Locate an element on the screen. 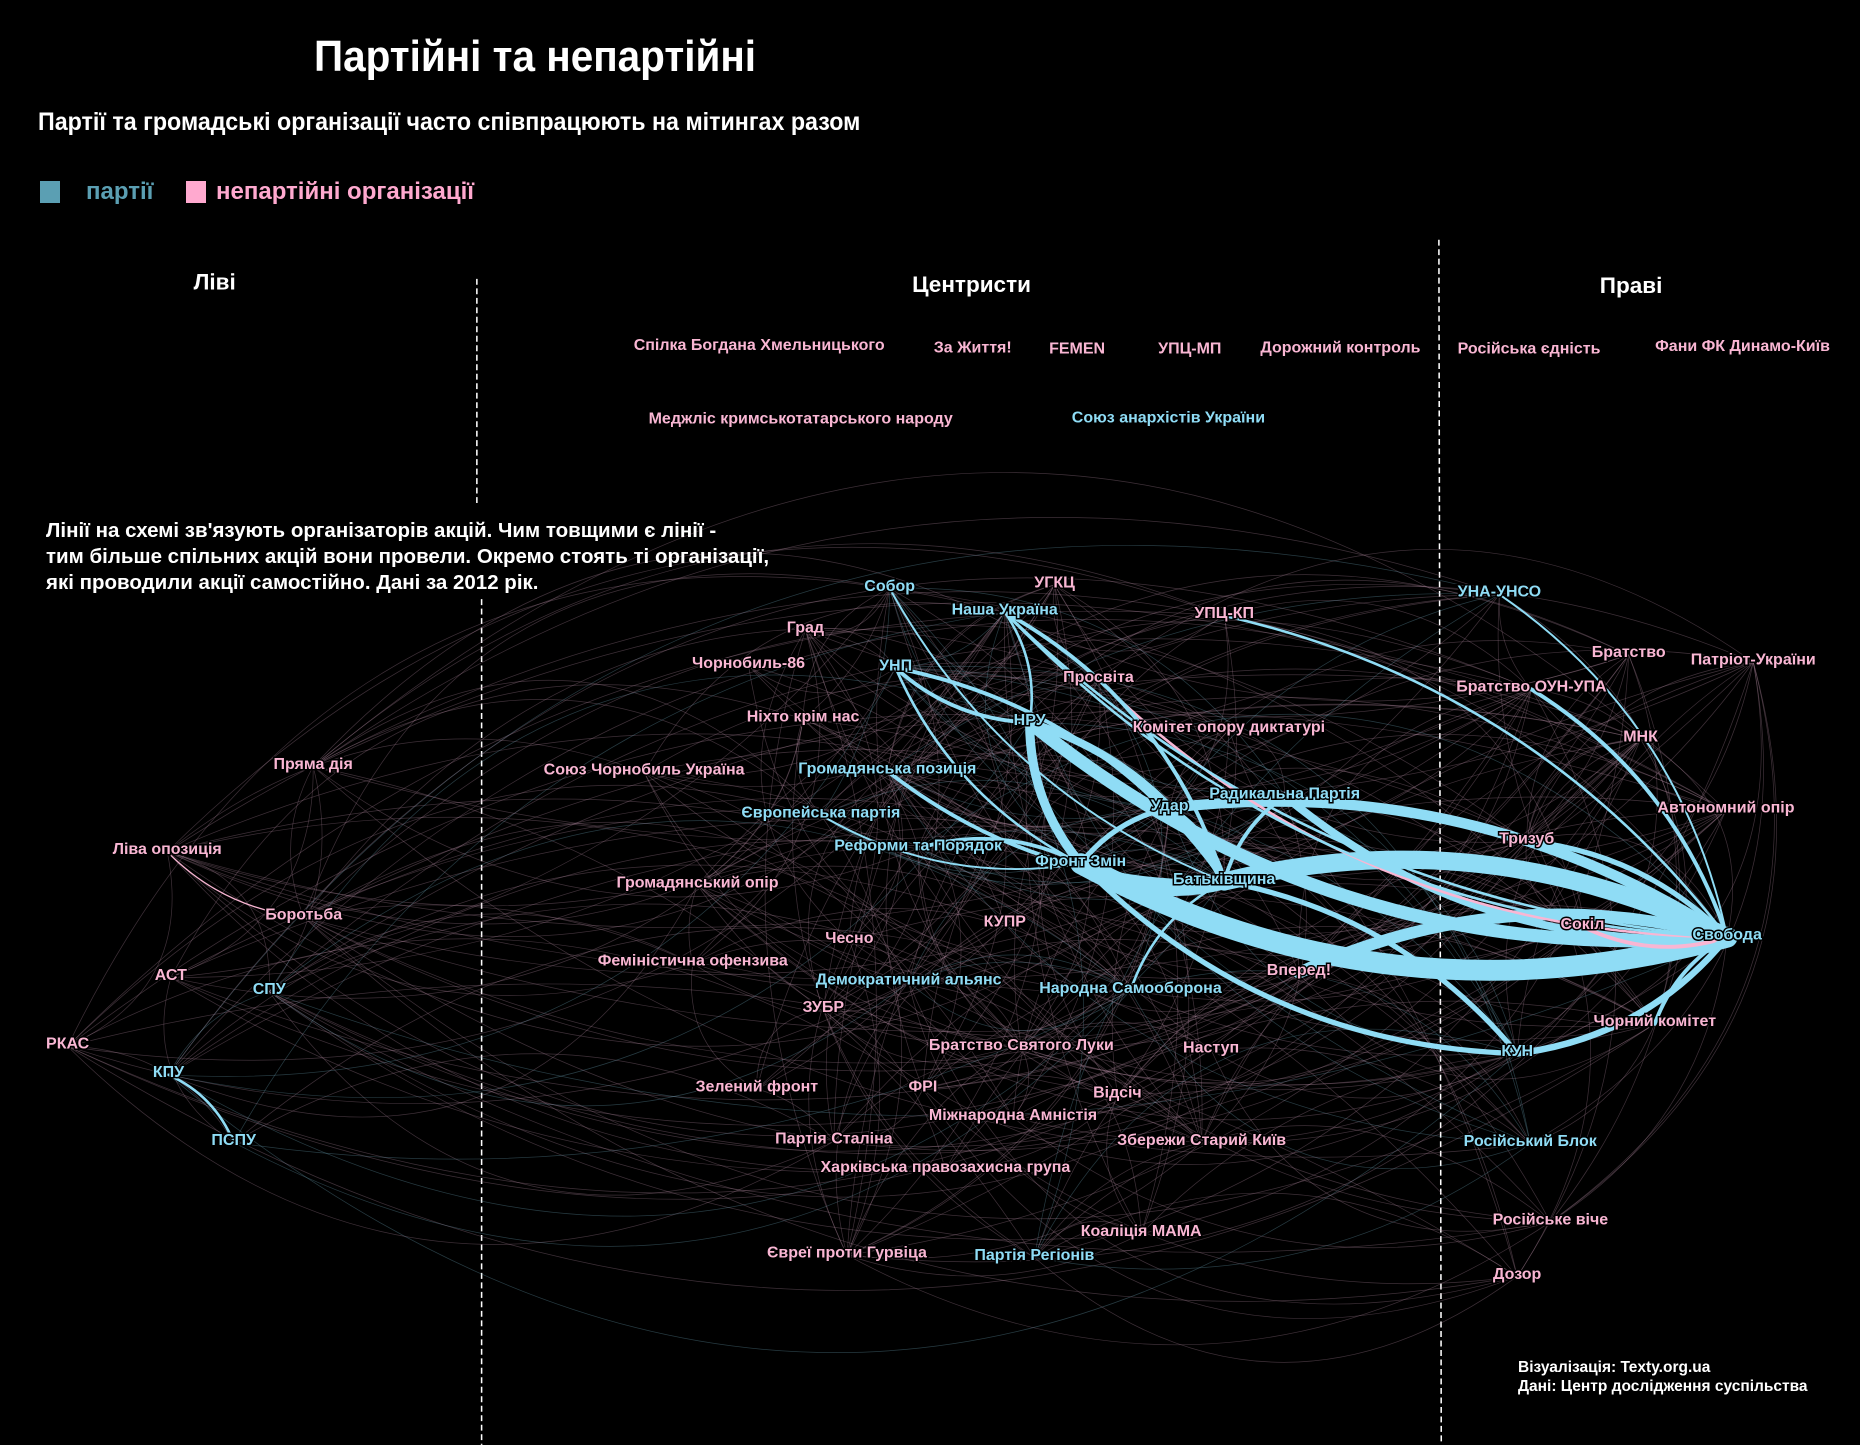 This screenshot has width=1860, height=1445. node-label: УГКЦ is located at coordinates (1055, 583).